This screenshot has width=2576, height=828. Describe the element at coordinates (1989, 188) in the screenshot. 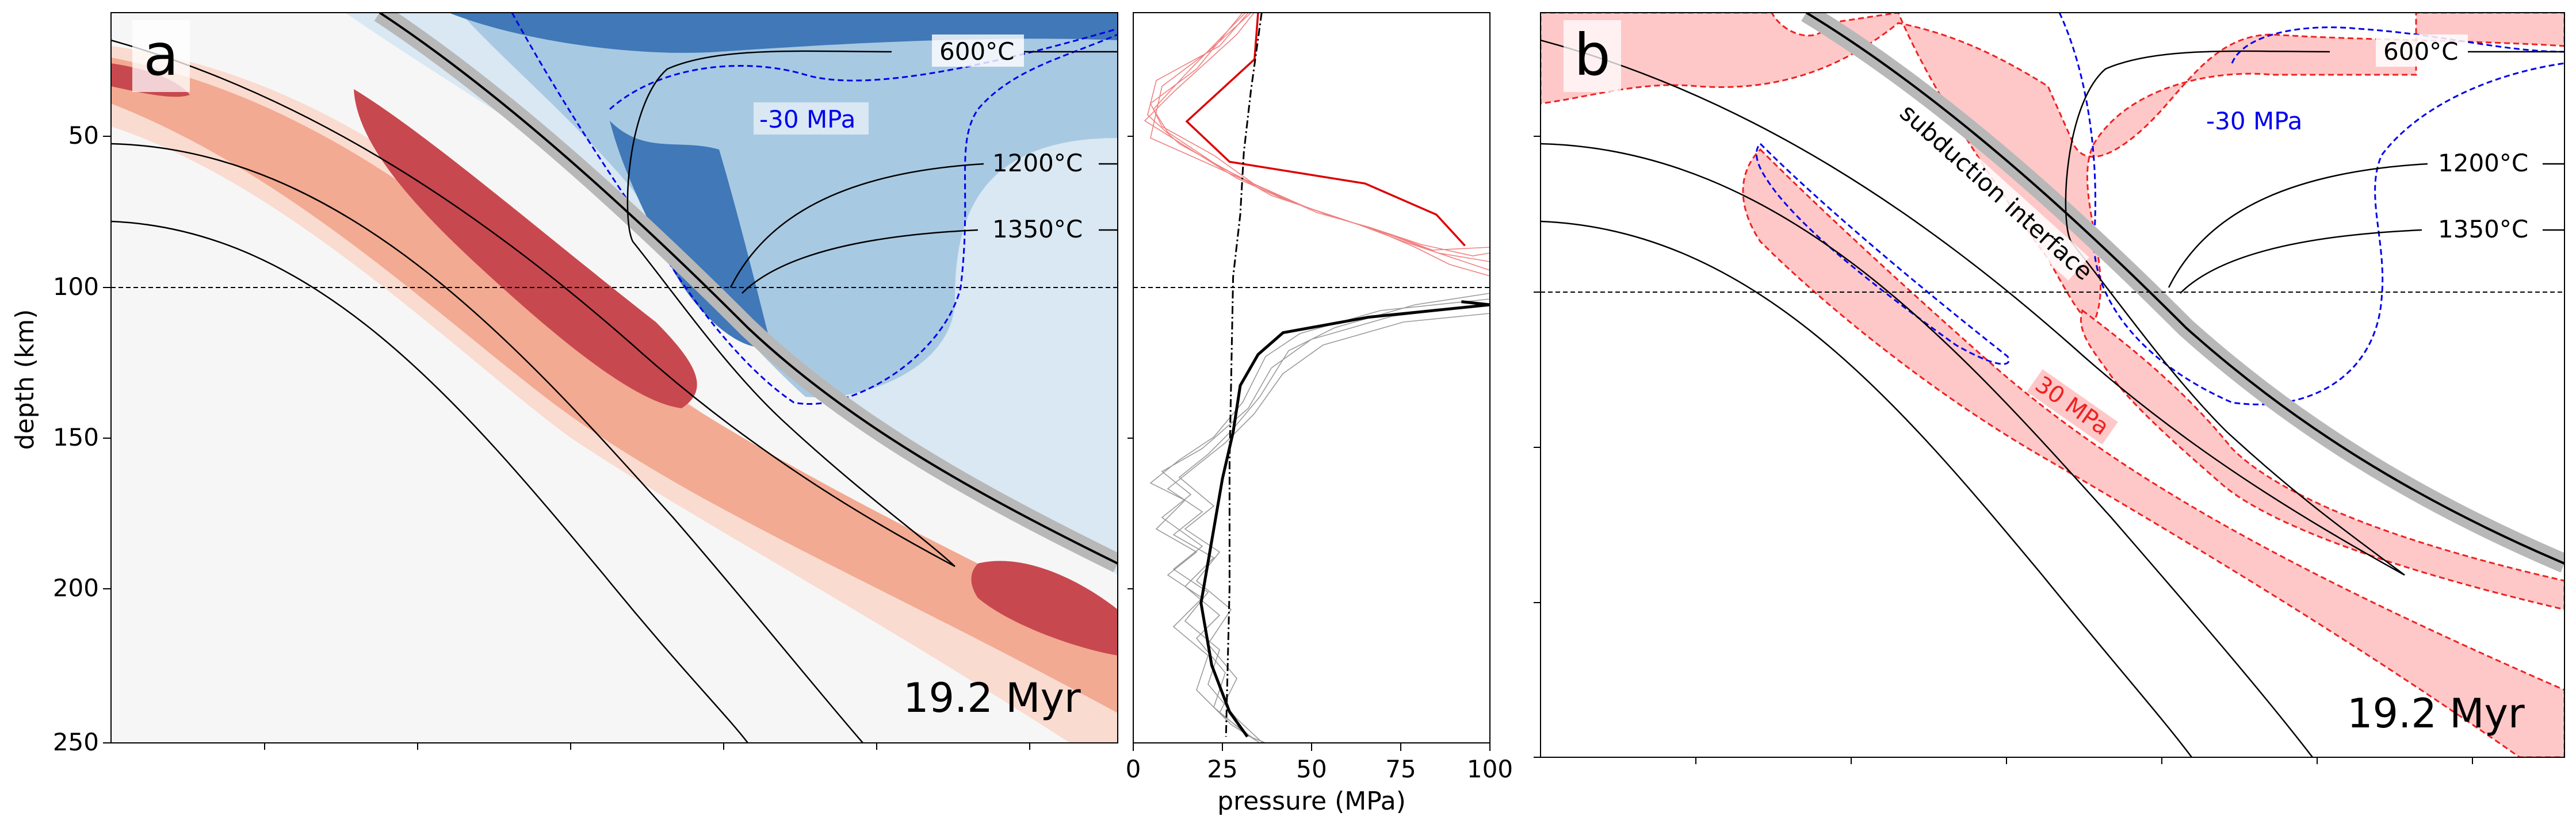

I see `interface-label-bg` at that location.